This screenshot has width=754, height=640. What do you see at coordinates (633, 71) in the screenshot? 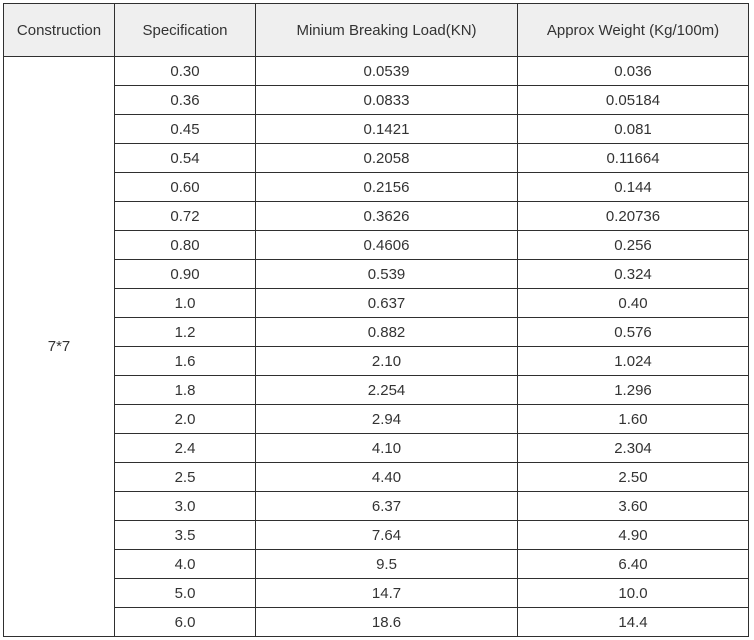
I see `approx-weight-cell: 0.036` at bounding box center [633, 71].